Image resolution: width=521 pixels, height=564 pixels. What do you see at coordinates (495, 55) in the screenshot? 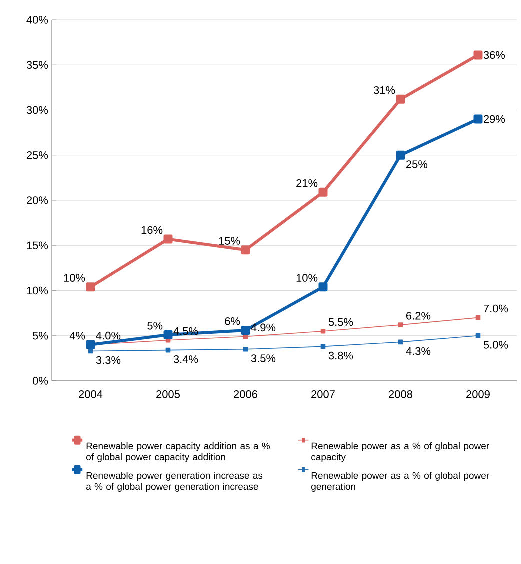
I see `data-label: 36%` at bounding box center [495, 55].